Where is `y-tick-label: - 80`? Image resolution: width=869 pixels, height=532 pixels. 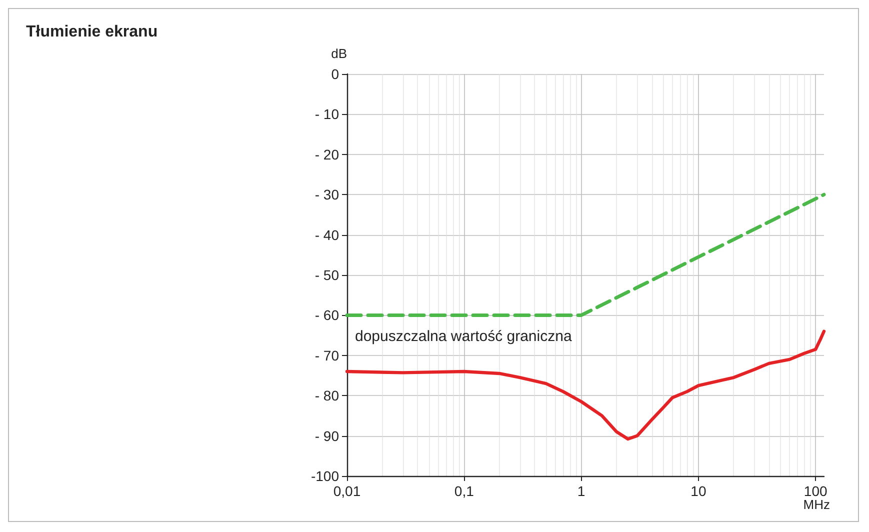
y-tick-label: - 80 is located at coordinates (327, 396).